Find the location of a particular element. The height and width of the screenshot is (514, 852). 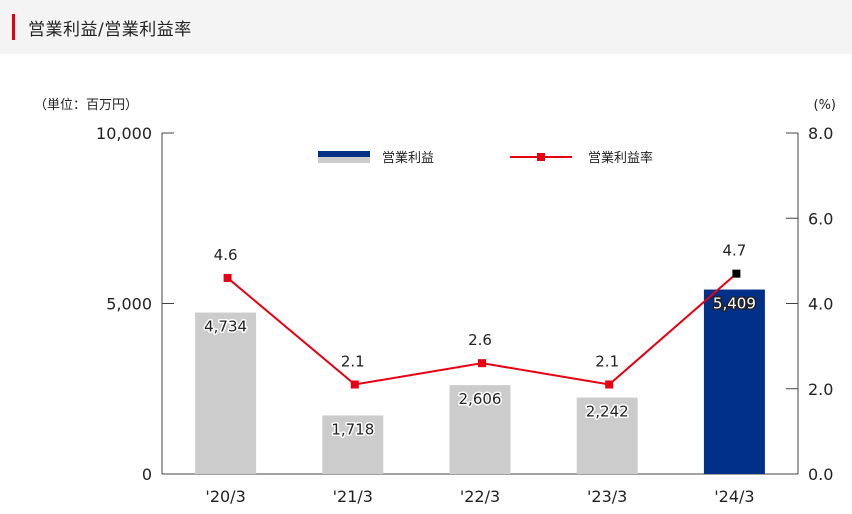

right-axis-tick-label: 6.0 is located at coordinates (820, 218).